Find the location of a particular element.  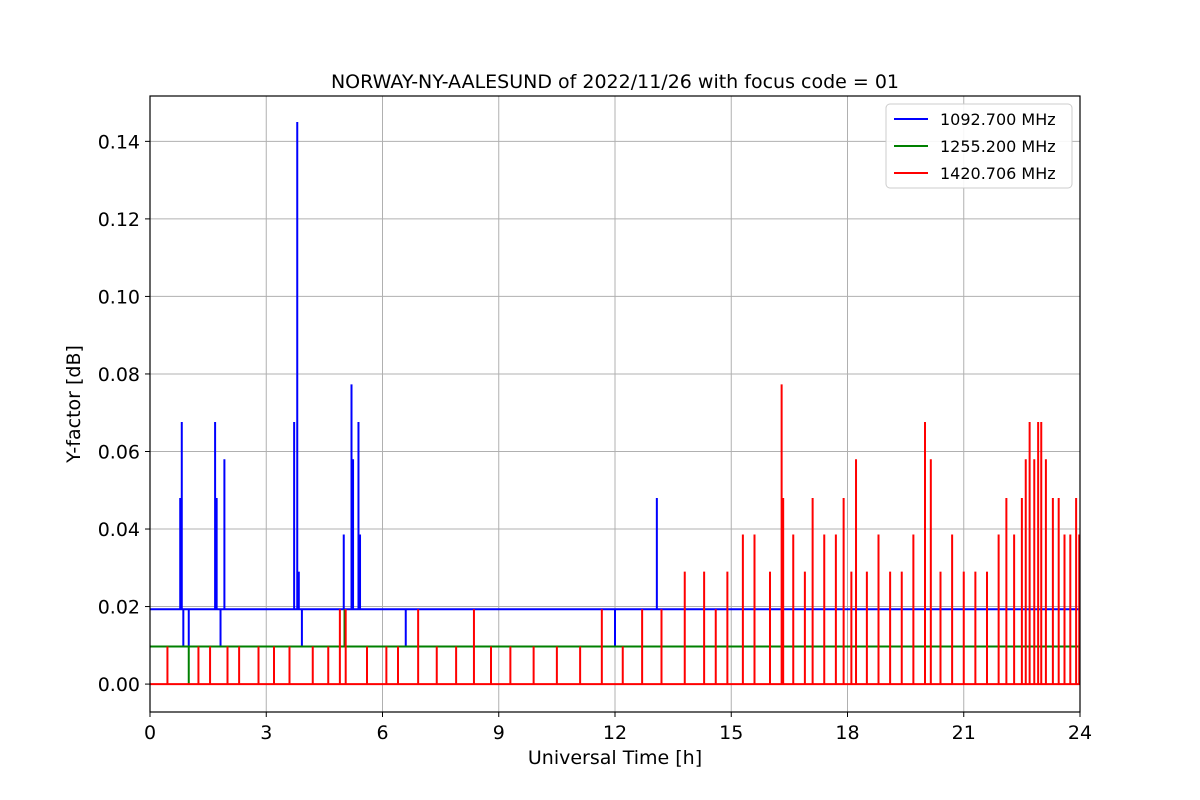

legend-label: 1255.200 MHz is located at coordinates (998, 146).